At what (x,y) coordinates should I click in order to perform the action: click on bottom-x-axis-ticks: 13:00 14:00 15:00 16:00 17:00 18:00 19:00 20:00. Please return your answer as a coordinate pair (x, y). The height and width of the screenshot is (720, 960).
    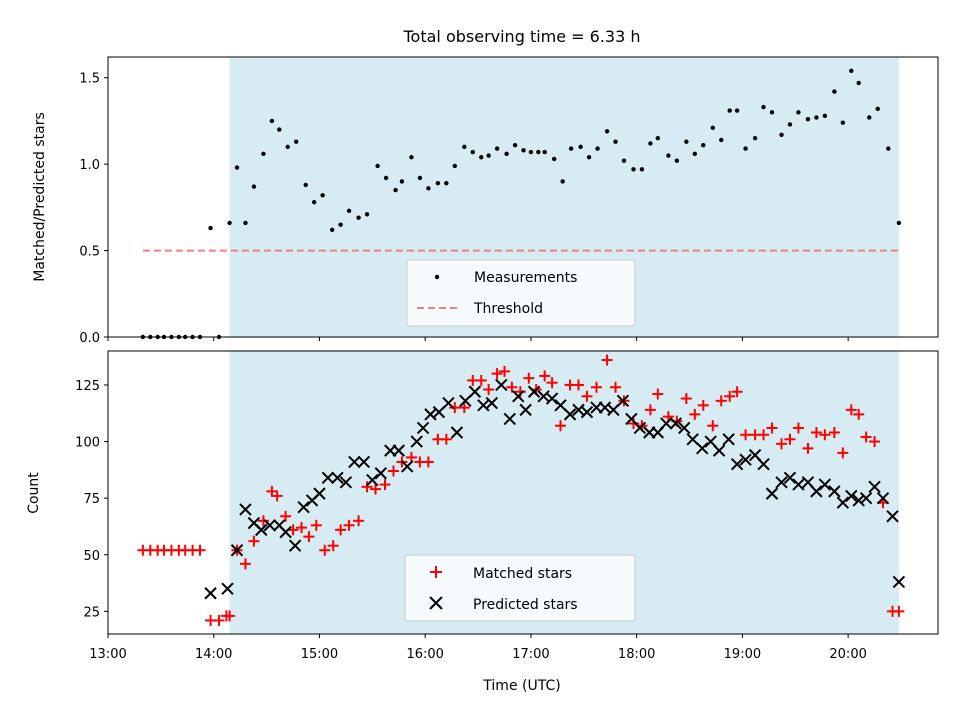
    Looking at the image, I should click on (478, 648).